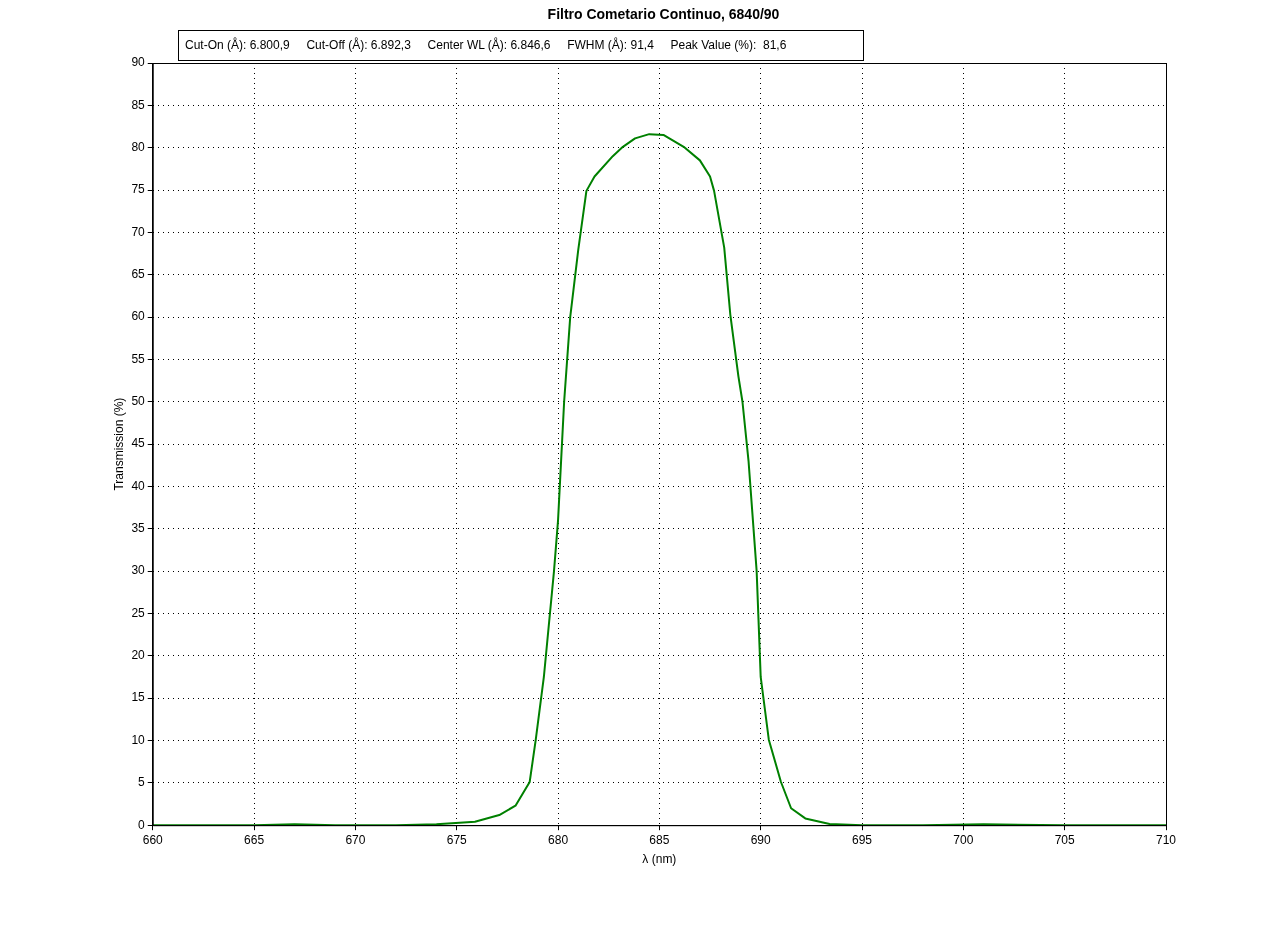 Image resolution: width=1281 pixels, height=929 pixels. What do you see at coordinates (138, 104) in the screenshot?
I see `y-tick-label: 85` at bounding box center [138, 104].